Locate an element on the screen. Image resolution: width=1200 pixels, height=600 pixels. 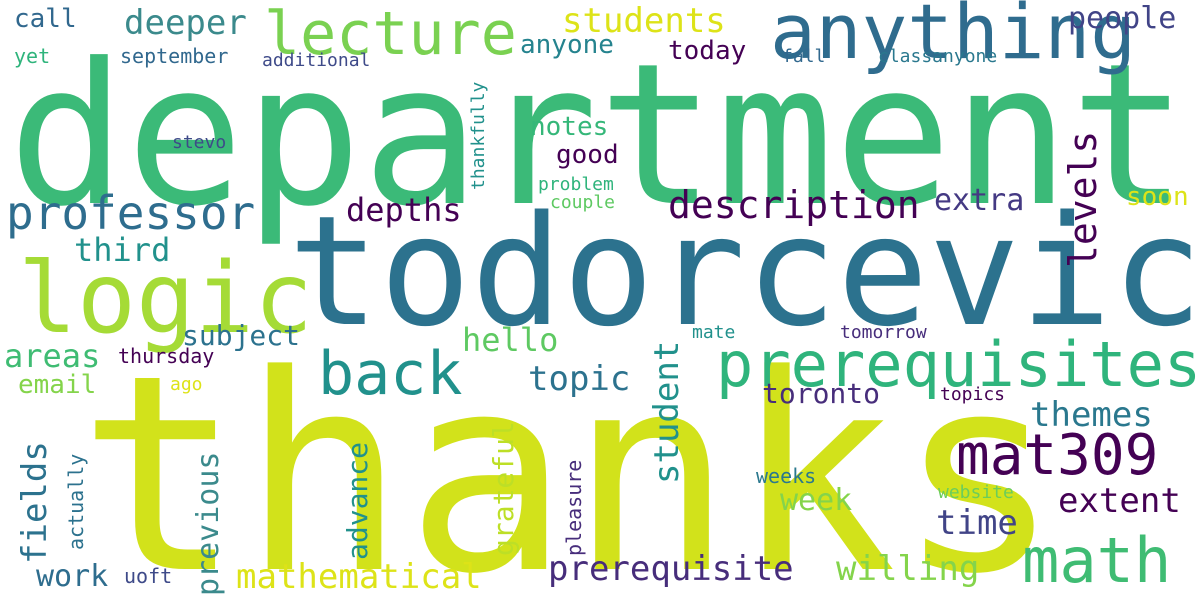
word: toronto is located at coordinates (821, 393).